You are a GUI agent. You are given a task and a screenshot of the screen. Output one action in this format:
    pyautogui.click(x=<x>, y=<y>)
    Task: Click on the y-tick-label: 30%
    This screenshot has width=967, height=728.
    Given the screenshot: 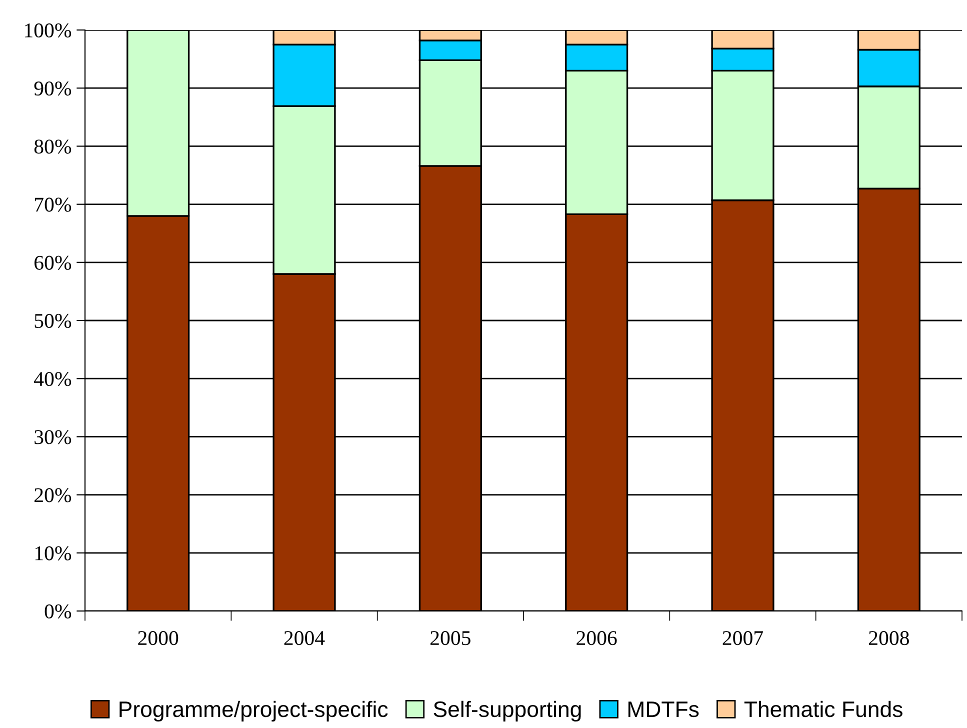 What is the action you would take?
    pyautogui.click(x=53, y=437)
    